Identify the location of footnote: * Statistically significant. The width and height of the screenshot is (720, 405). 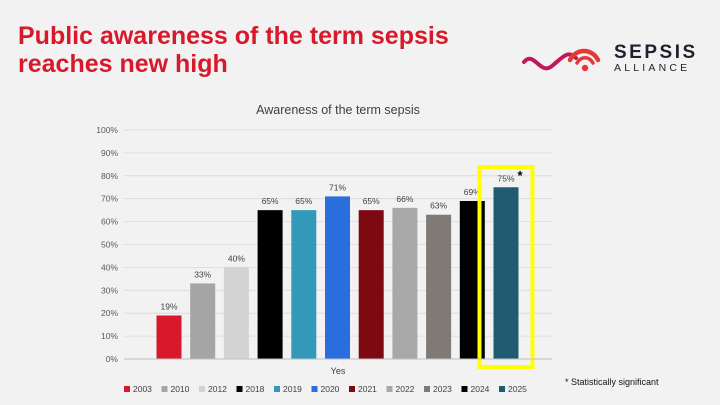
(612, 382).